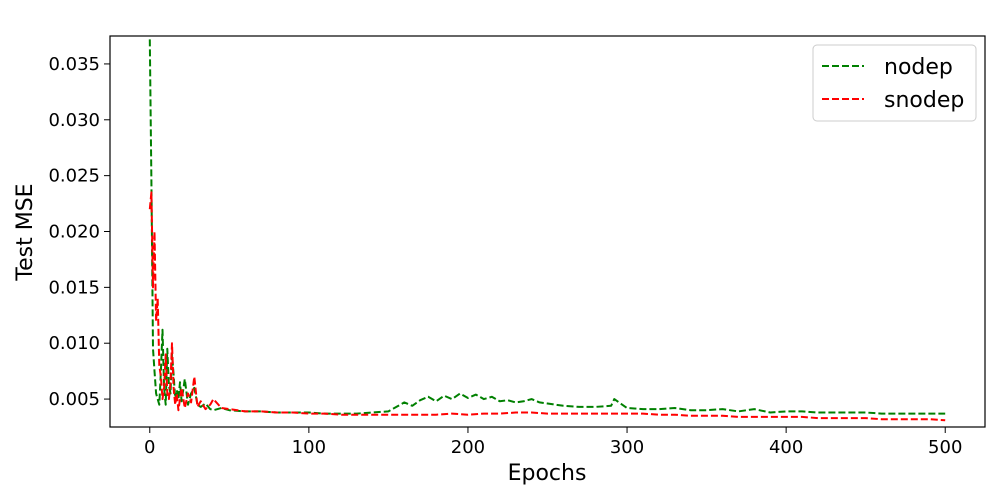 The width and height of the screenshot is (1000, 500). Describe the element at coordinates (74, 64) in the screenshot. I see `y-tick-label: 0.035` at that location.